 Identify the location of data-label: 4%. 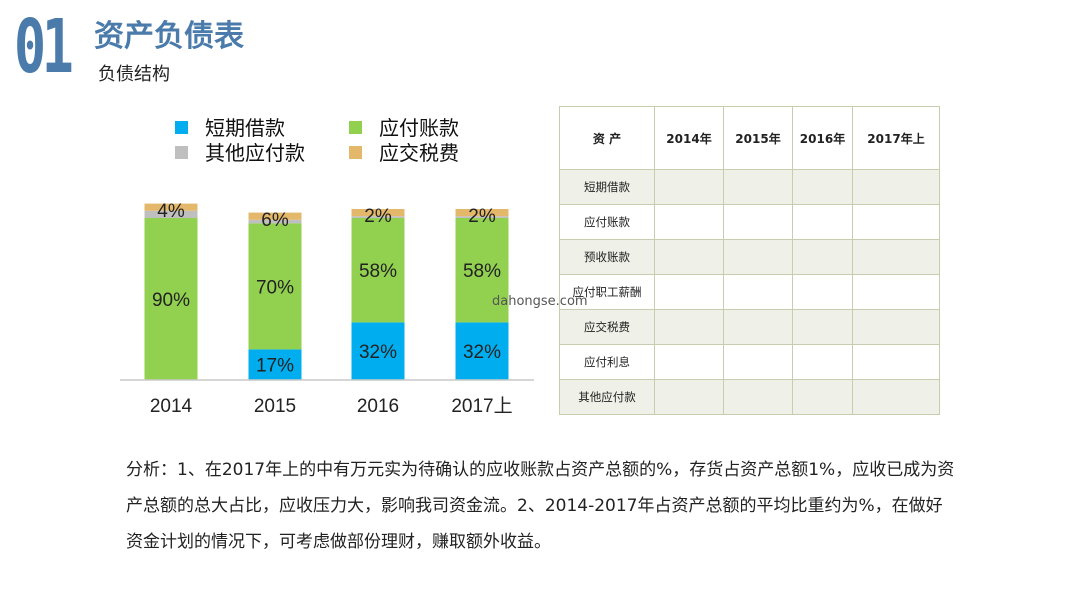
(171, 211).